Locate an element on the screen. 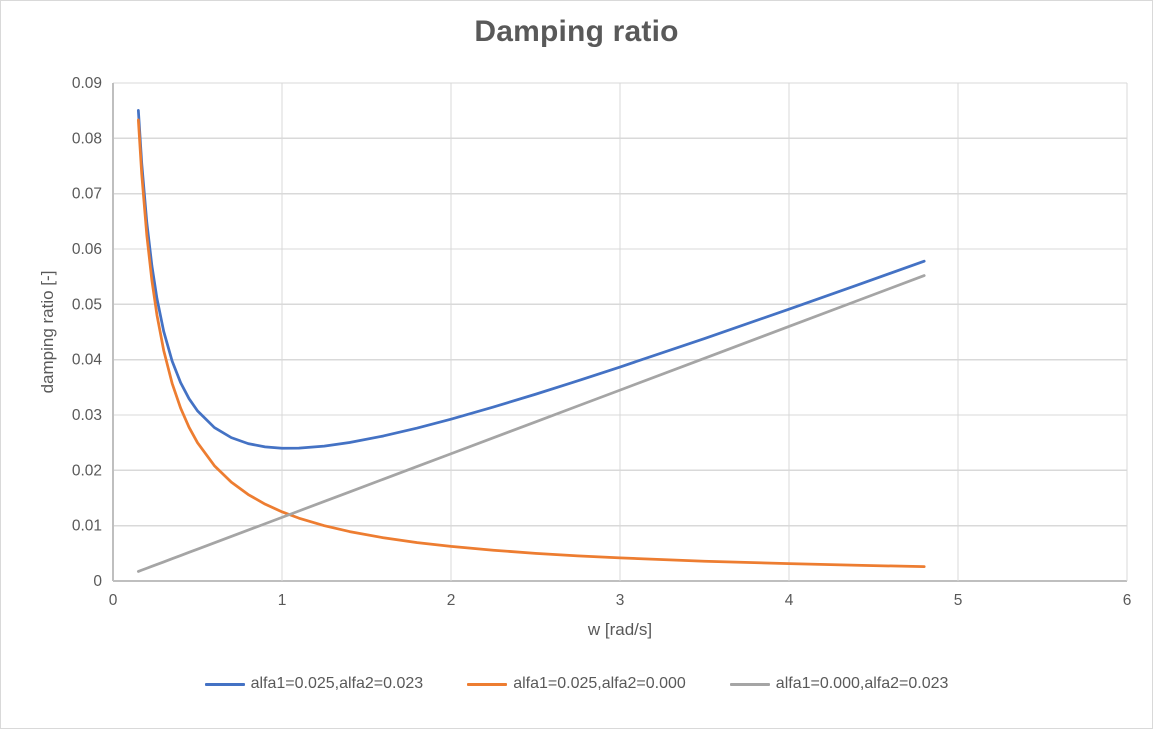 The height and width of the screenshot is (729, 1153). y-tick-label: 0.05 is located at coordinates (87, 304).